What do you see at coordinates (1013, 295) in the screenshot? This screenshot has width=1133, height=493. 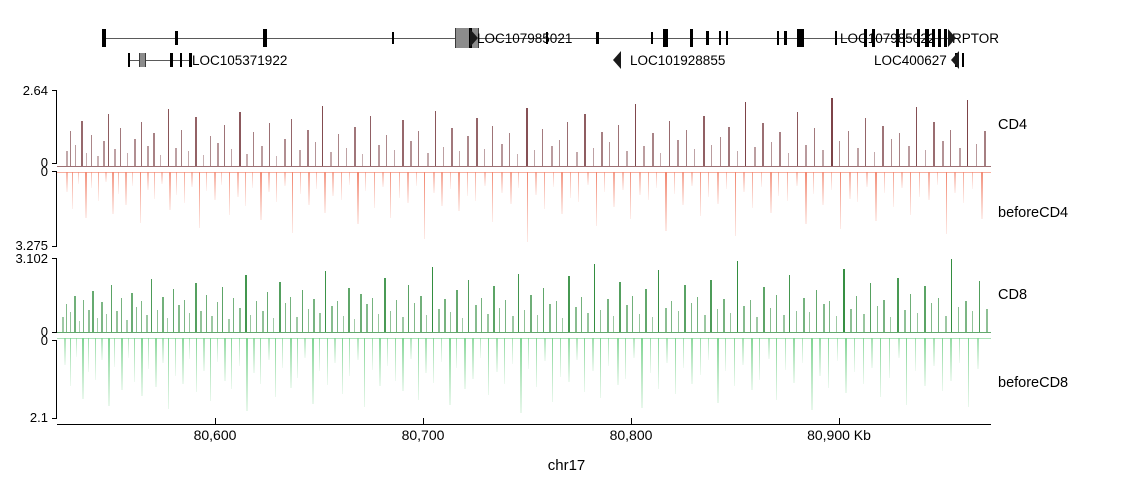 I see `track-label-cd8: CD8` at bounding box center [1013, 295].